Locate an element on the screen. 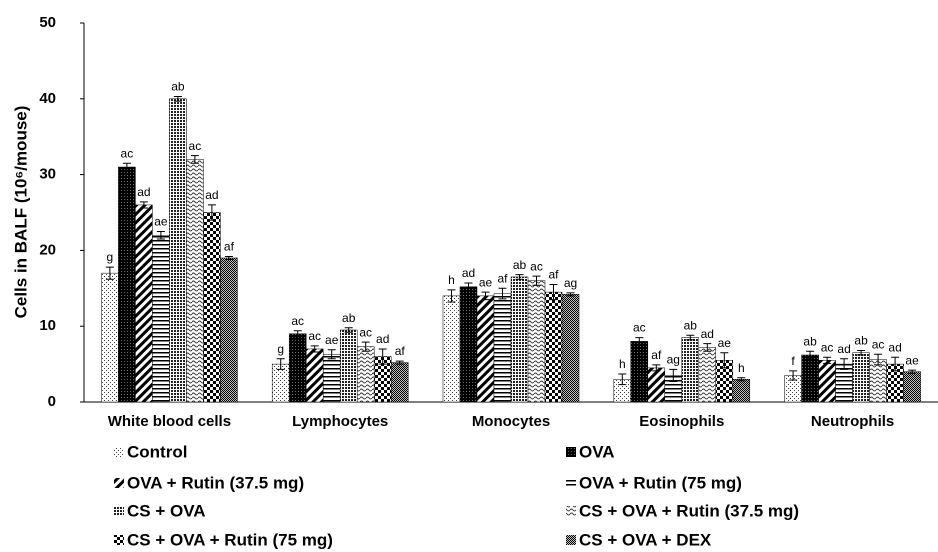 This screenshot has width=938, height=552. x-tick-label: Eosinophils is located at coordinates (681, 421).